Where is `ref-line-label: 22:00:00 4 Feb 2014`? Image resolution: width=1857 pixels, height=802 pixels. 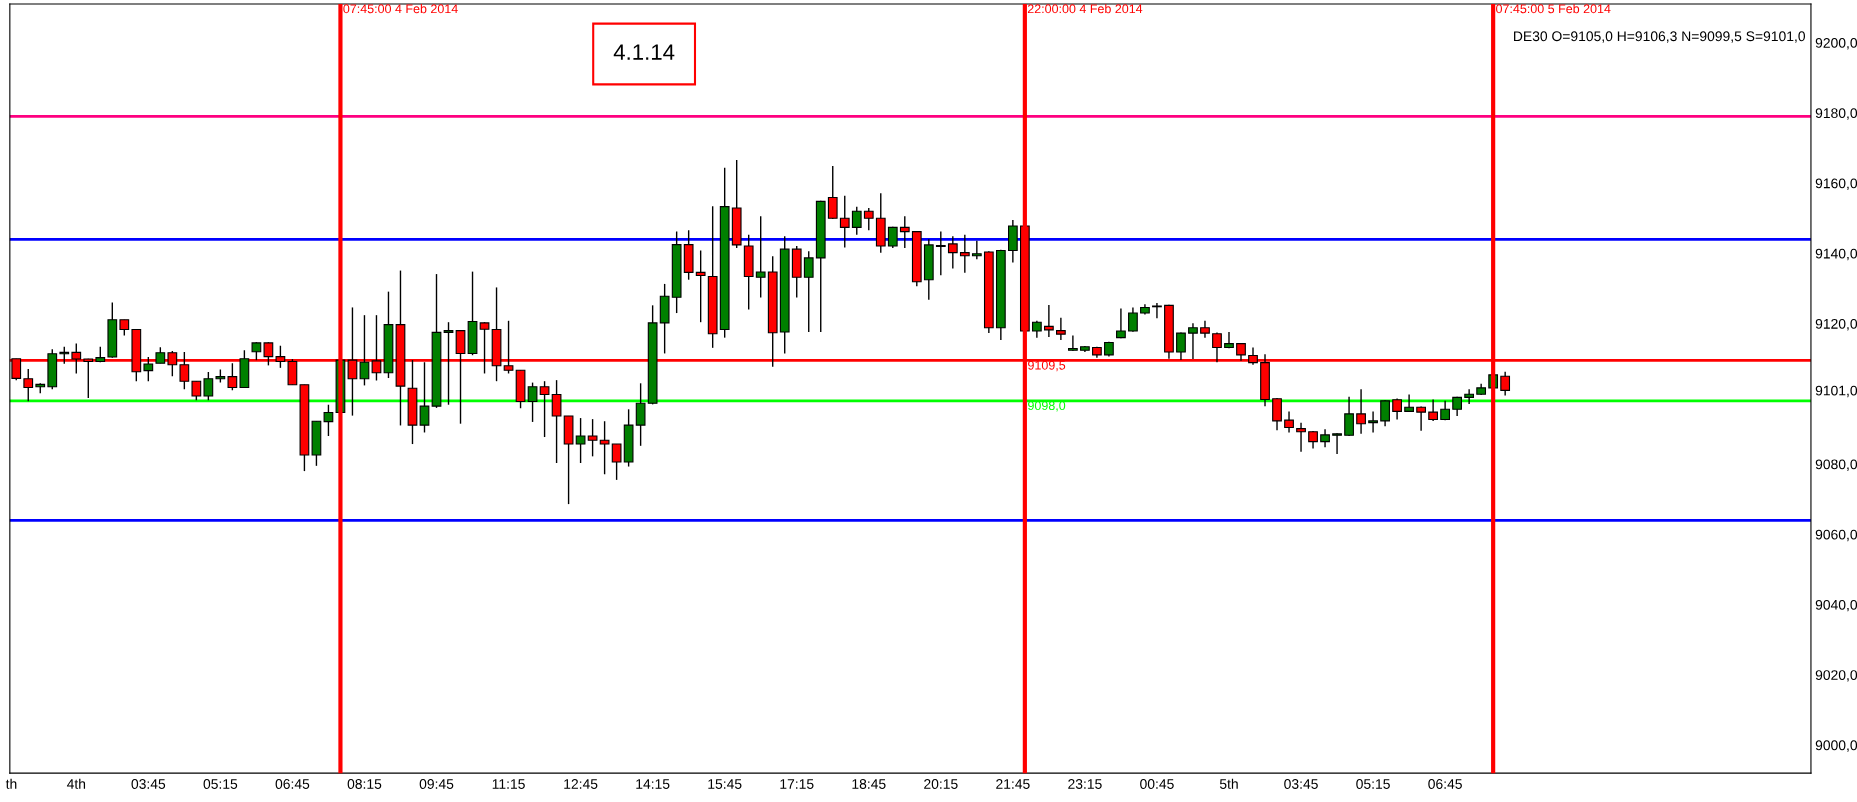
ref-line-label: 22:00:00 4 Feb 2014 is located at coordinates (1085, 9).